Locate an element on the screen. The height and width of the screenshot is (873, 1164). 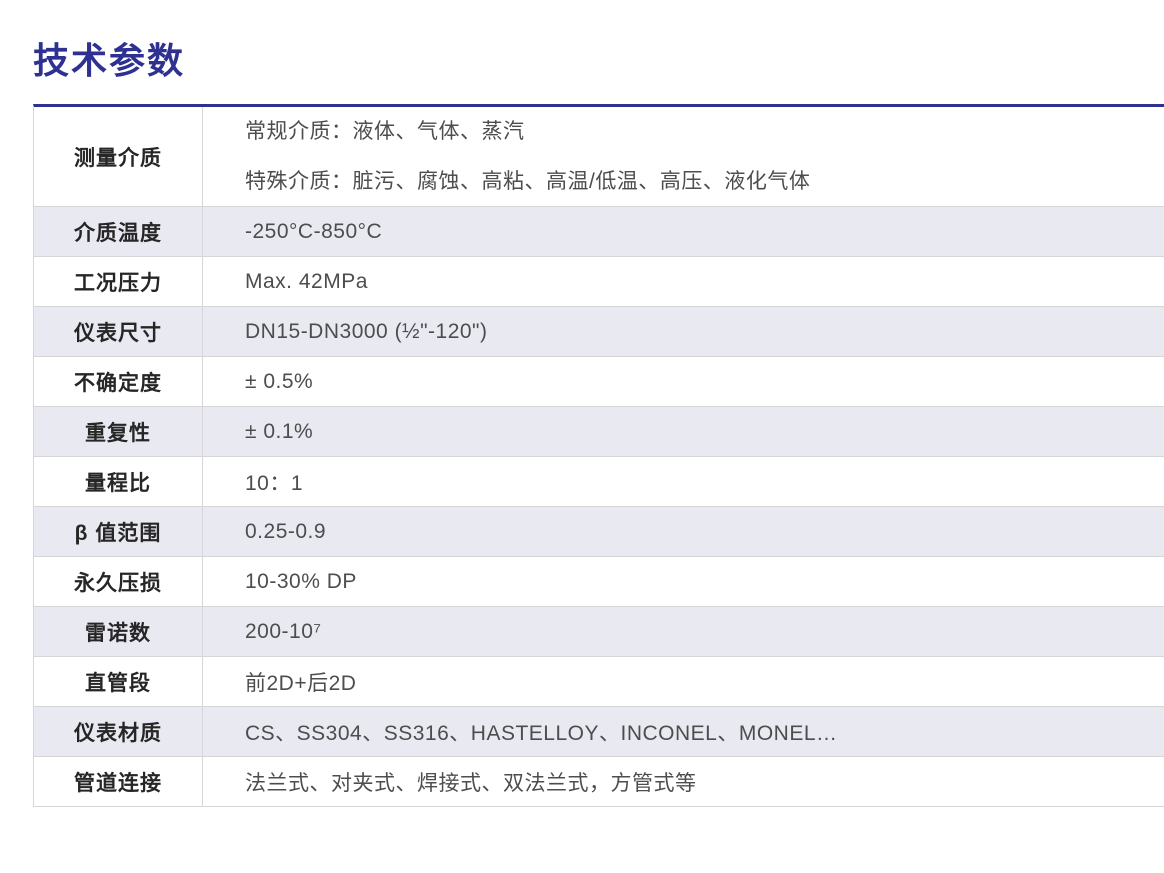
row-value: ± 0.1% is located at coordinates (683, 431).